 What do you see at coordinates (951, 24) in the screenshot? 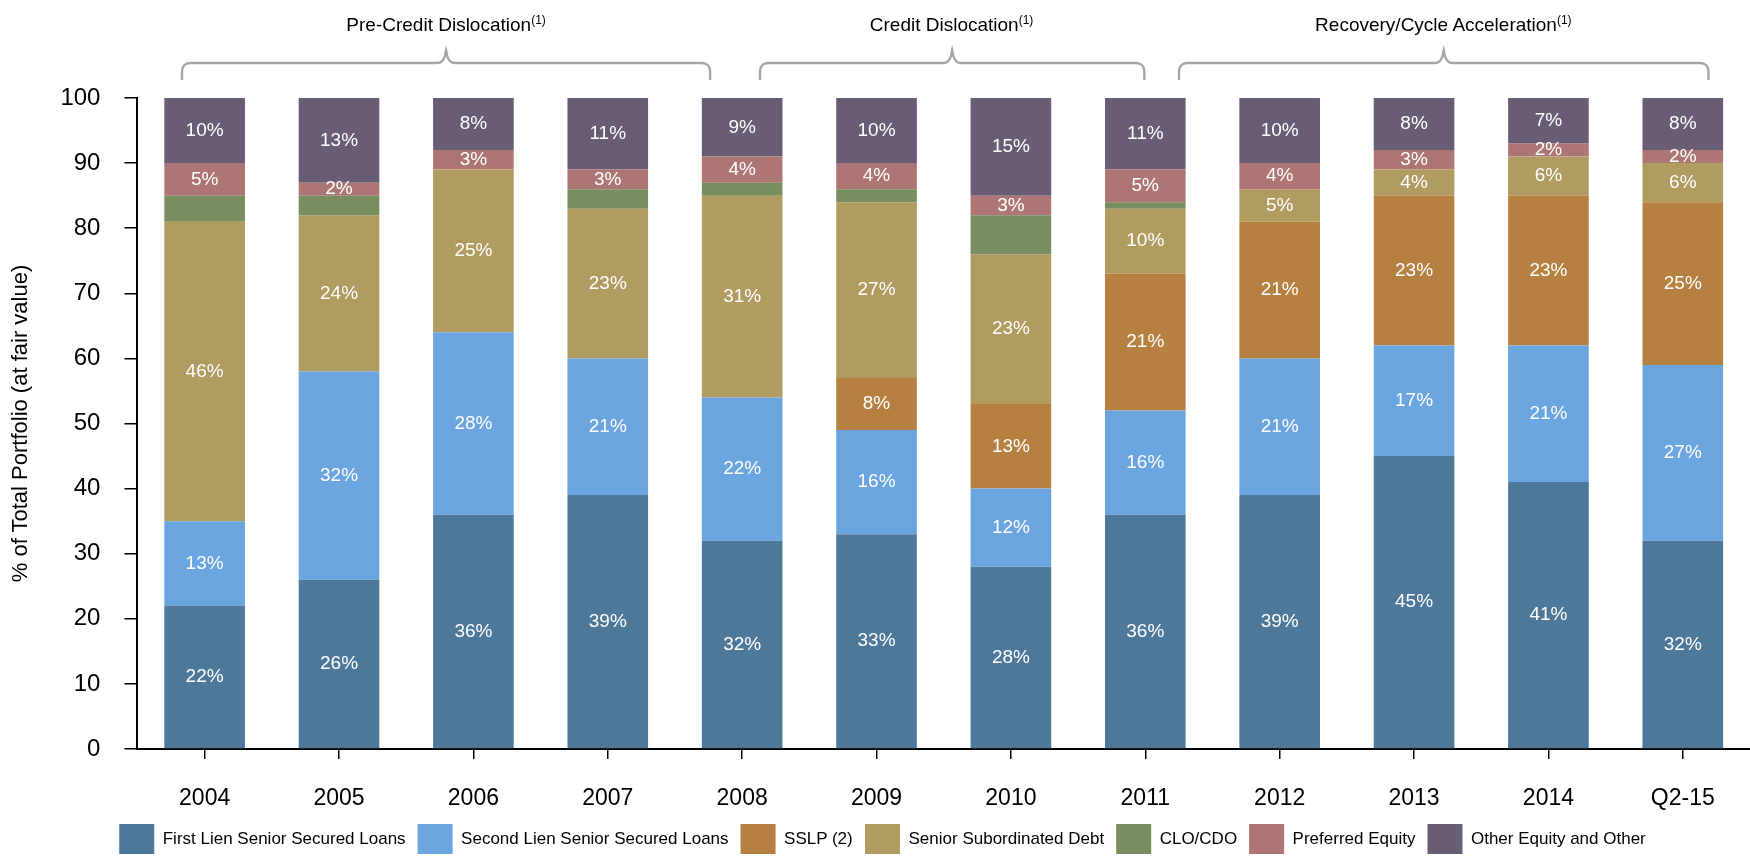
I see `text: Credit Dislocation$^{(1)}$` at bounding box center [951, 24].